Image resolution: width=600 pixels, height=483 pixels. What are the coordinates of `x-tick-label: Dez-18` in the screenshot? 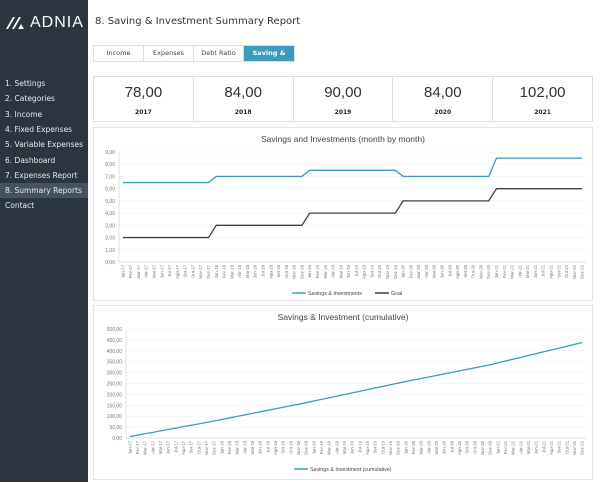 It's located at (301, 271).